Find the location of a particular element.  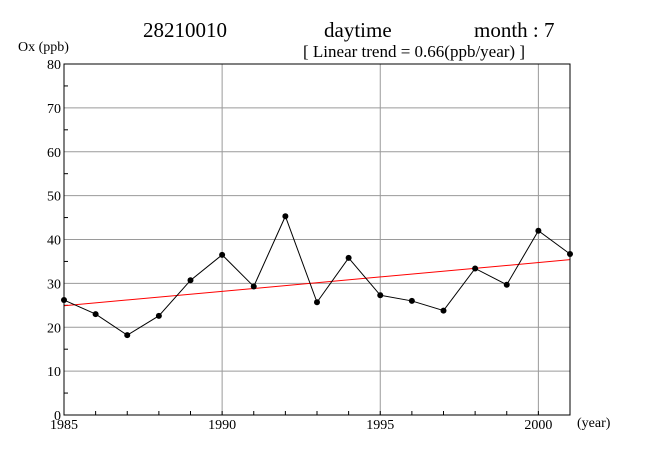

y-tick-label: 60 is located at coordinates (54, 153).